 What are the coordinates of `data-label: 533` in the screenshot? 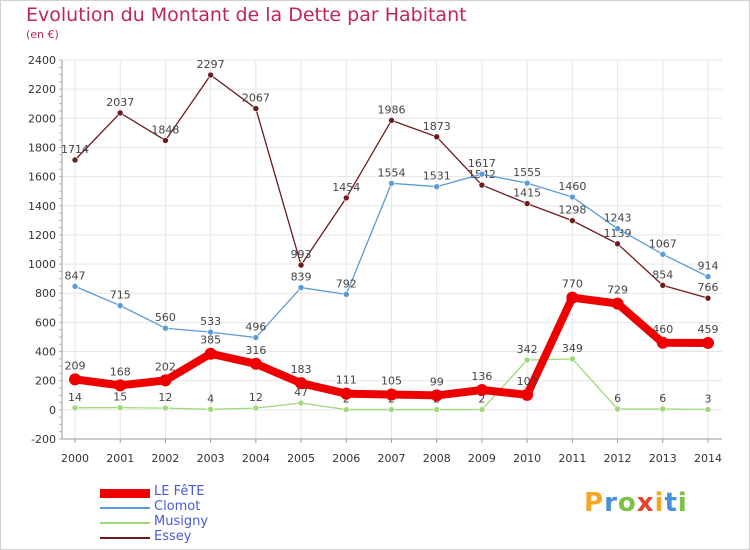 It's located at (210, 321).